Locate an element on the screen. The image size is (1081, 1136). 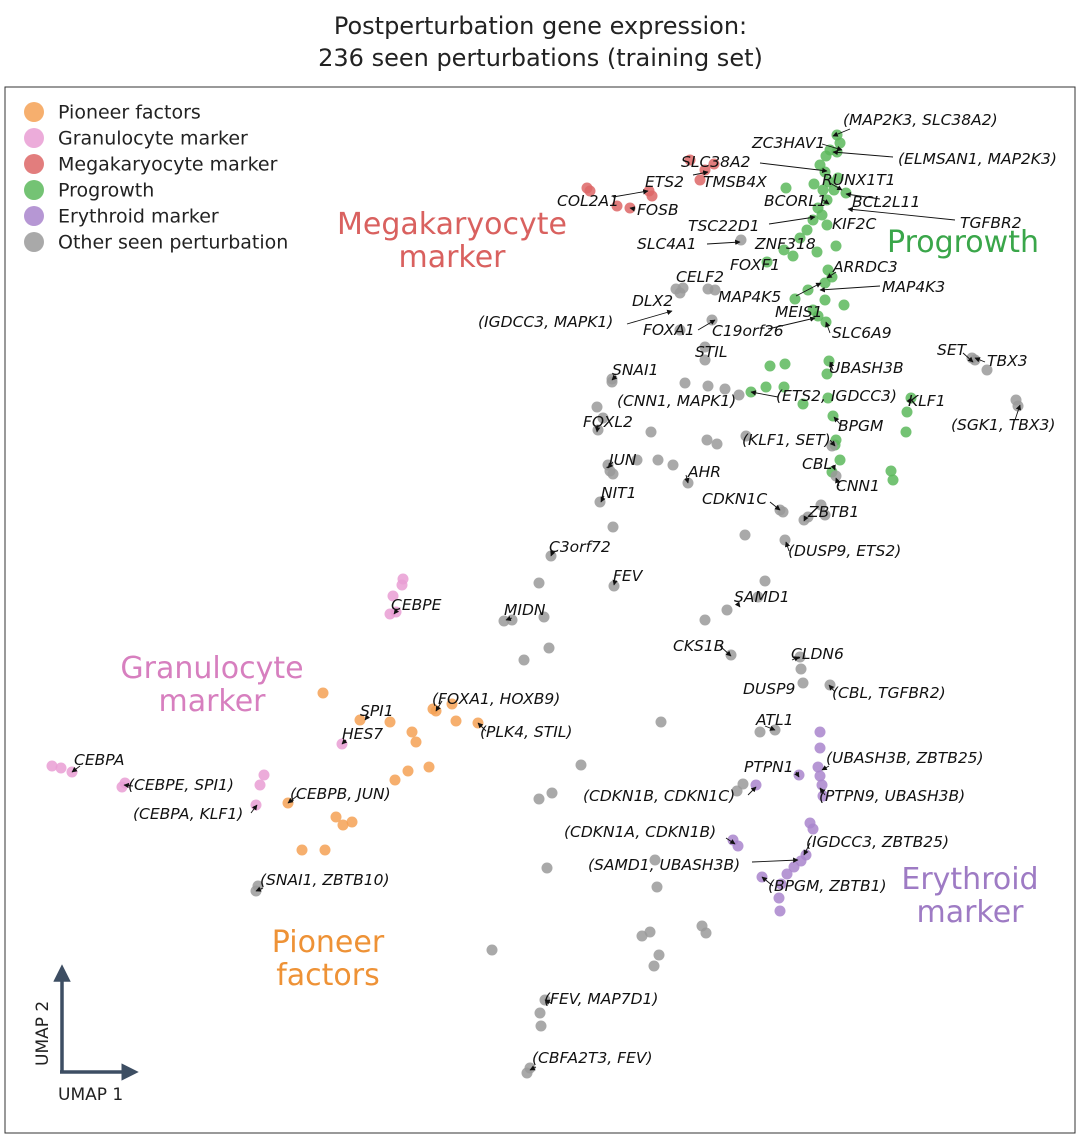
point-label-fev: FEV is located at coordinates (628, 576).